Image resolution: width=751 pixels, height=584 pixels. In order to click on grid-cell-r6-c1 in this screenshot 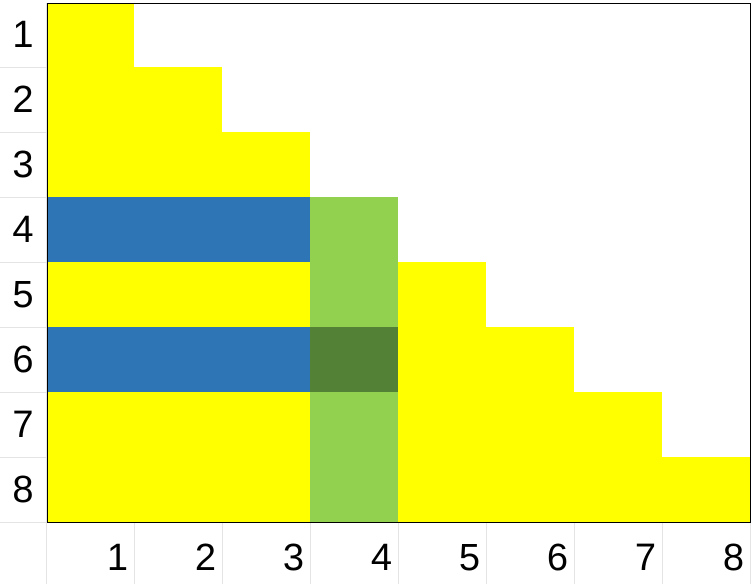, I will do `click(91, 360)`.